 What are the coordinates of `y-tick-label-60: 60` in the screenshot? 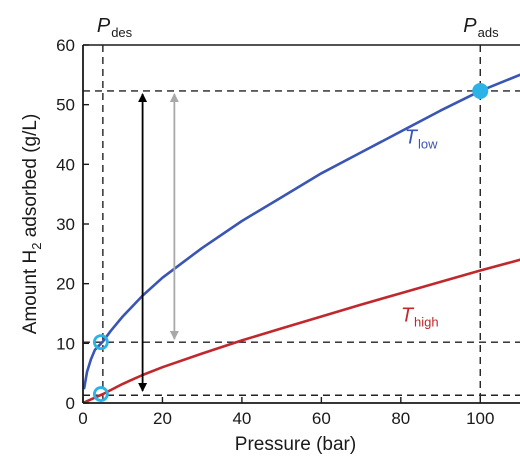 It's located at (65, 45).